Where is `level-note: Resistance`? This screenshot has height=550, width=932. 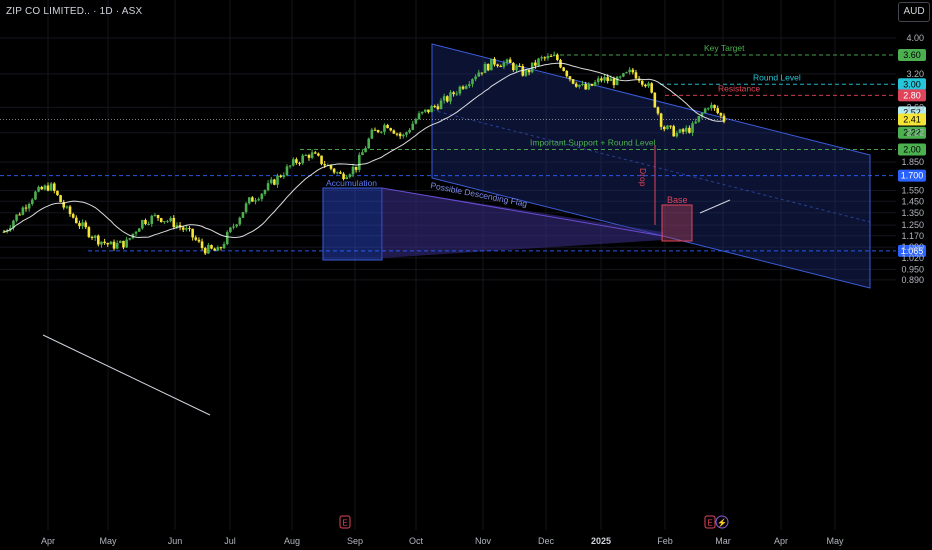
level-note: Resistance is located at coordinates (739, 88).